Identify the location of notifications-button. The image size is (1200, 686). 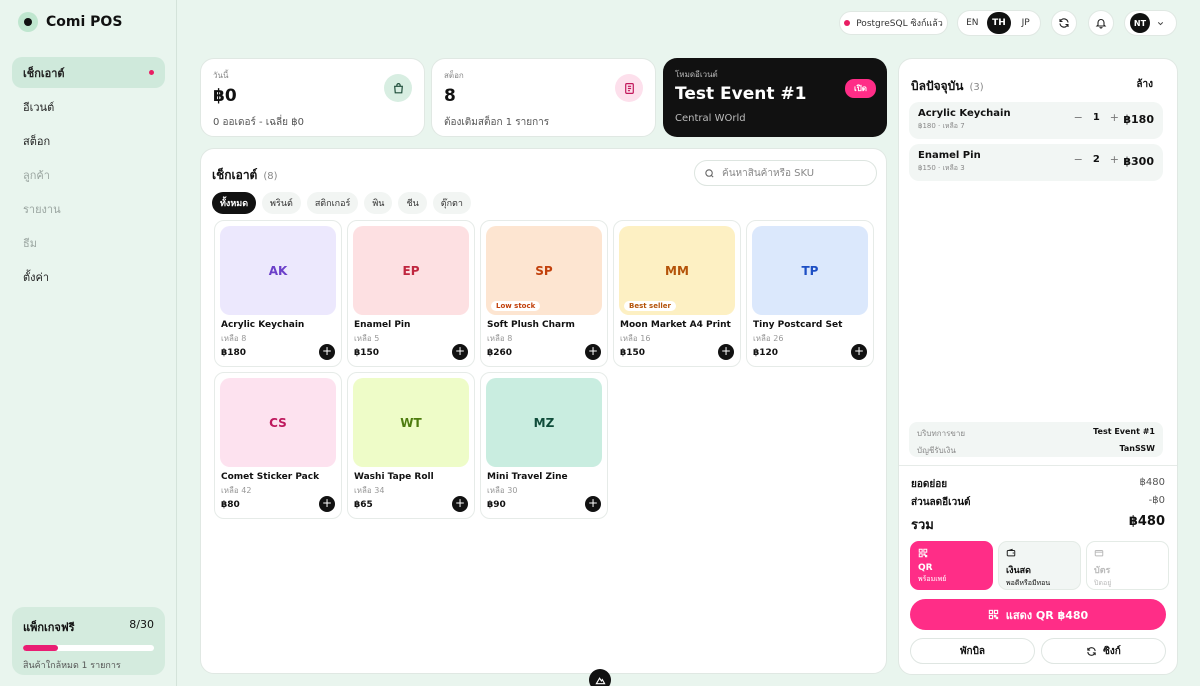
(1101, 23).